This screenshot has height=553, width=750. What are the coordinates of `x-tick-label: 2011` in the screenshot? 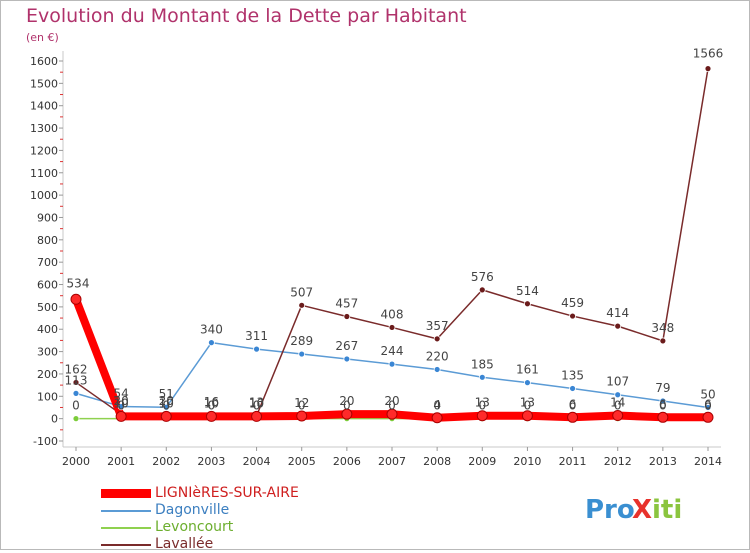 It's located at (573, 461).